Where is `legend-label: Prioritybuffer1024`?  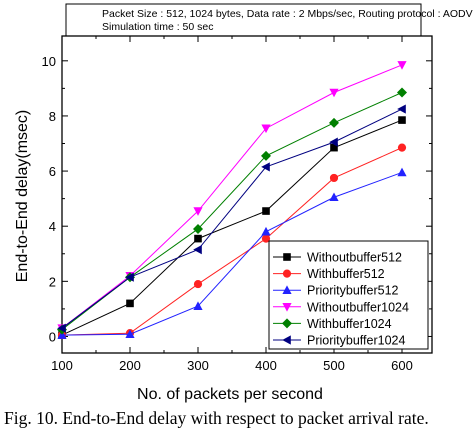 legend-label: Prioritybuffer1024 is located at coordinates (356, 341).